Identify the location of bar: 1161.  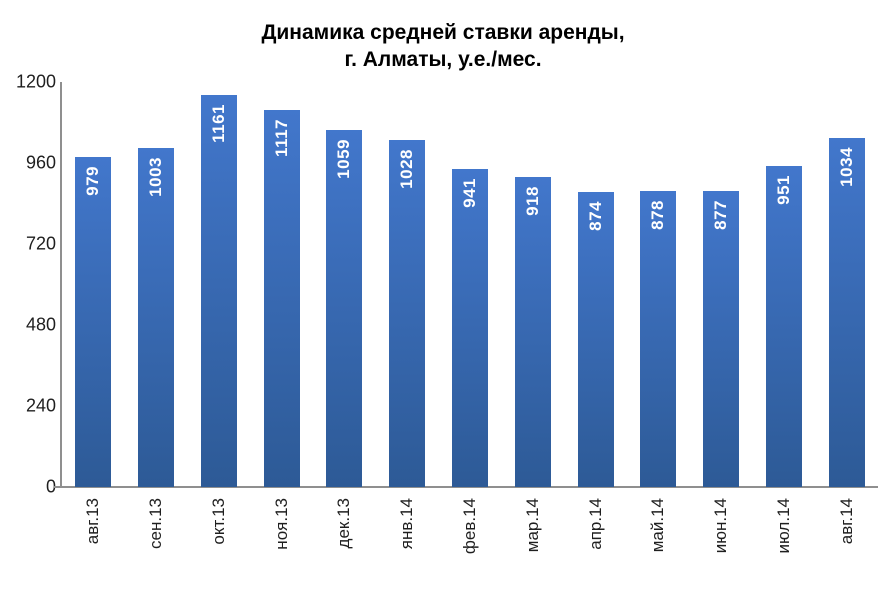
(218, 291).